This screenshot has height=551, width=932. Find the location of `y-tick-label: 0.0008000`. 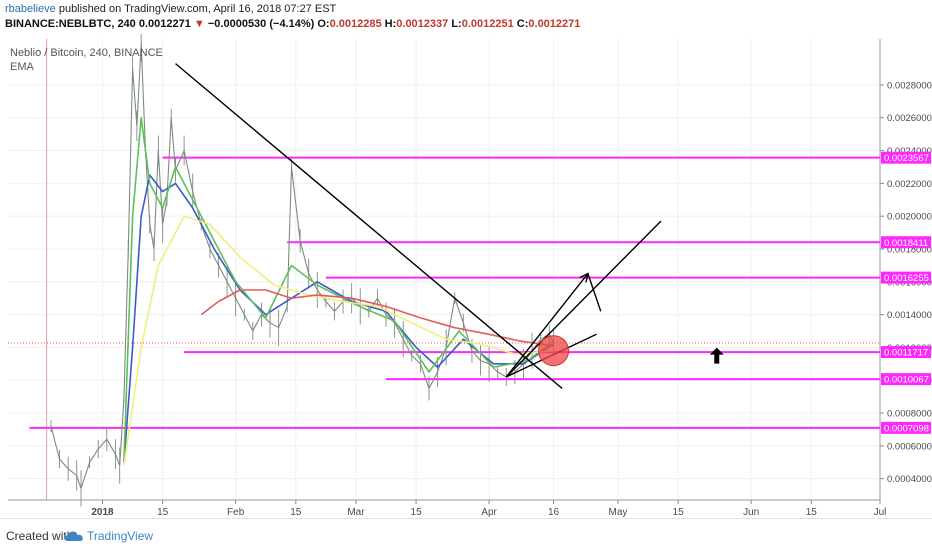

y-tick-label: 0.0008000 is located at coordinates (909, 414).